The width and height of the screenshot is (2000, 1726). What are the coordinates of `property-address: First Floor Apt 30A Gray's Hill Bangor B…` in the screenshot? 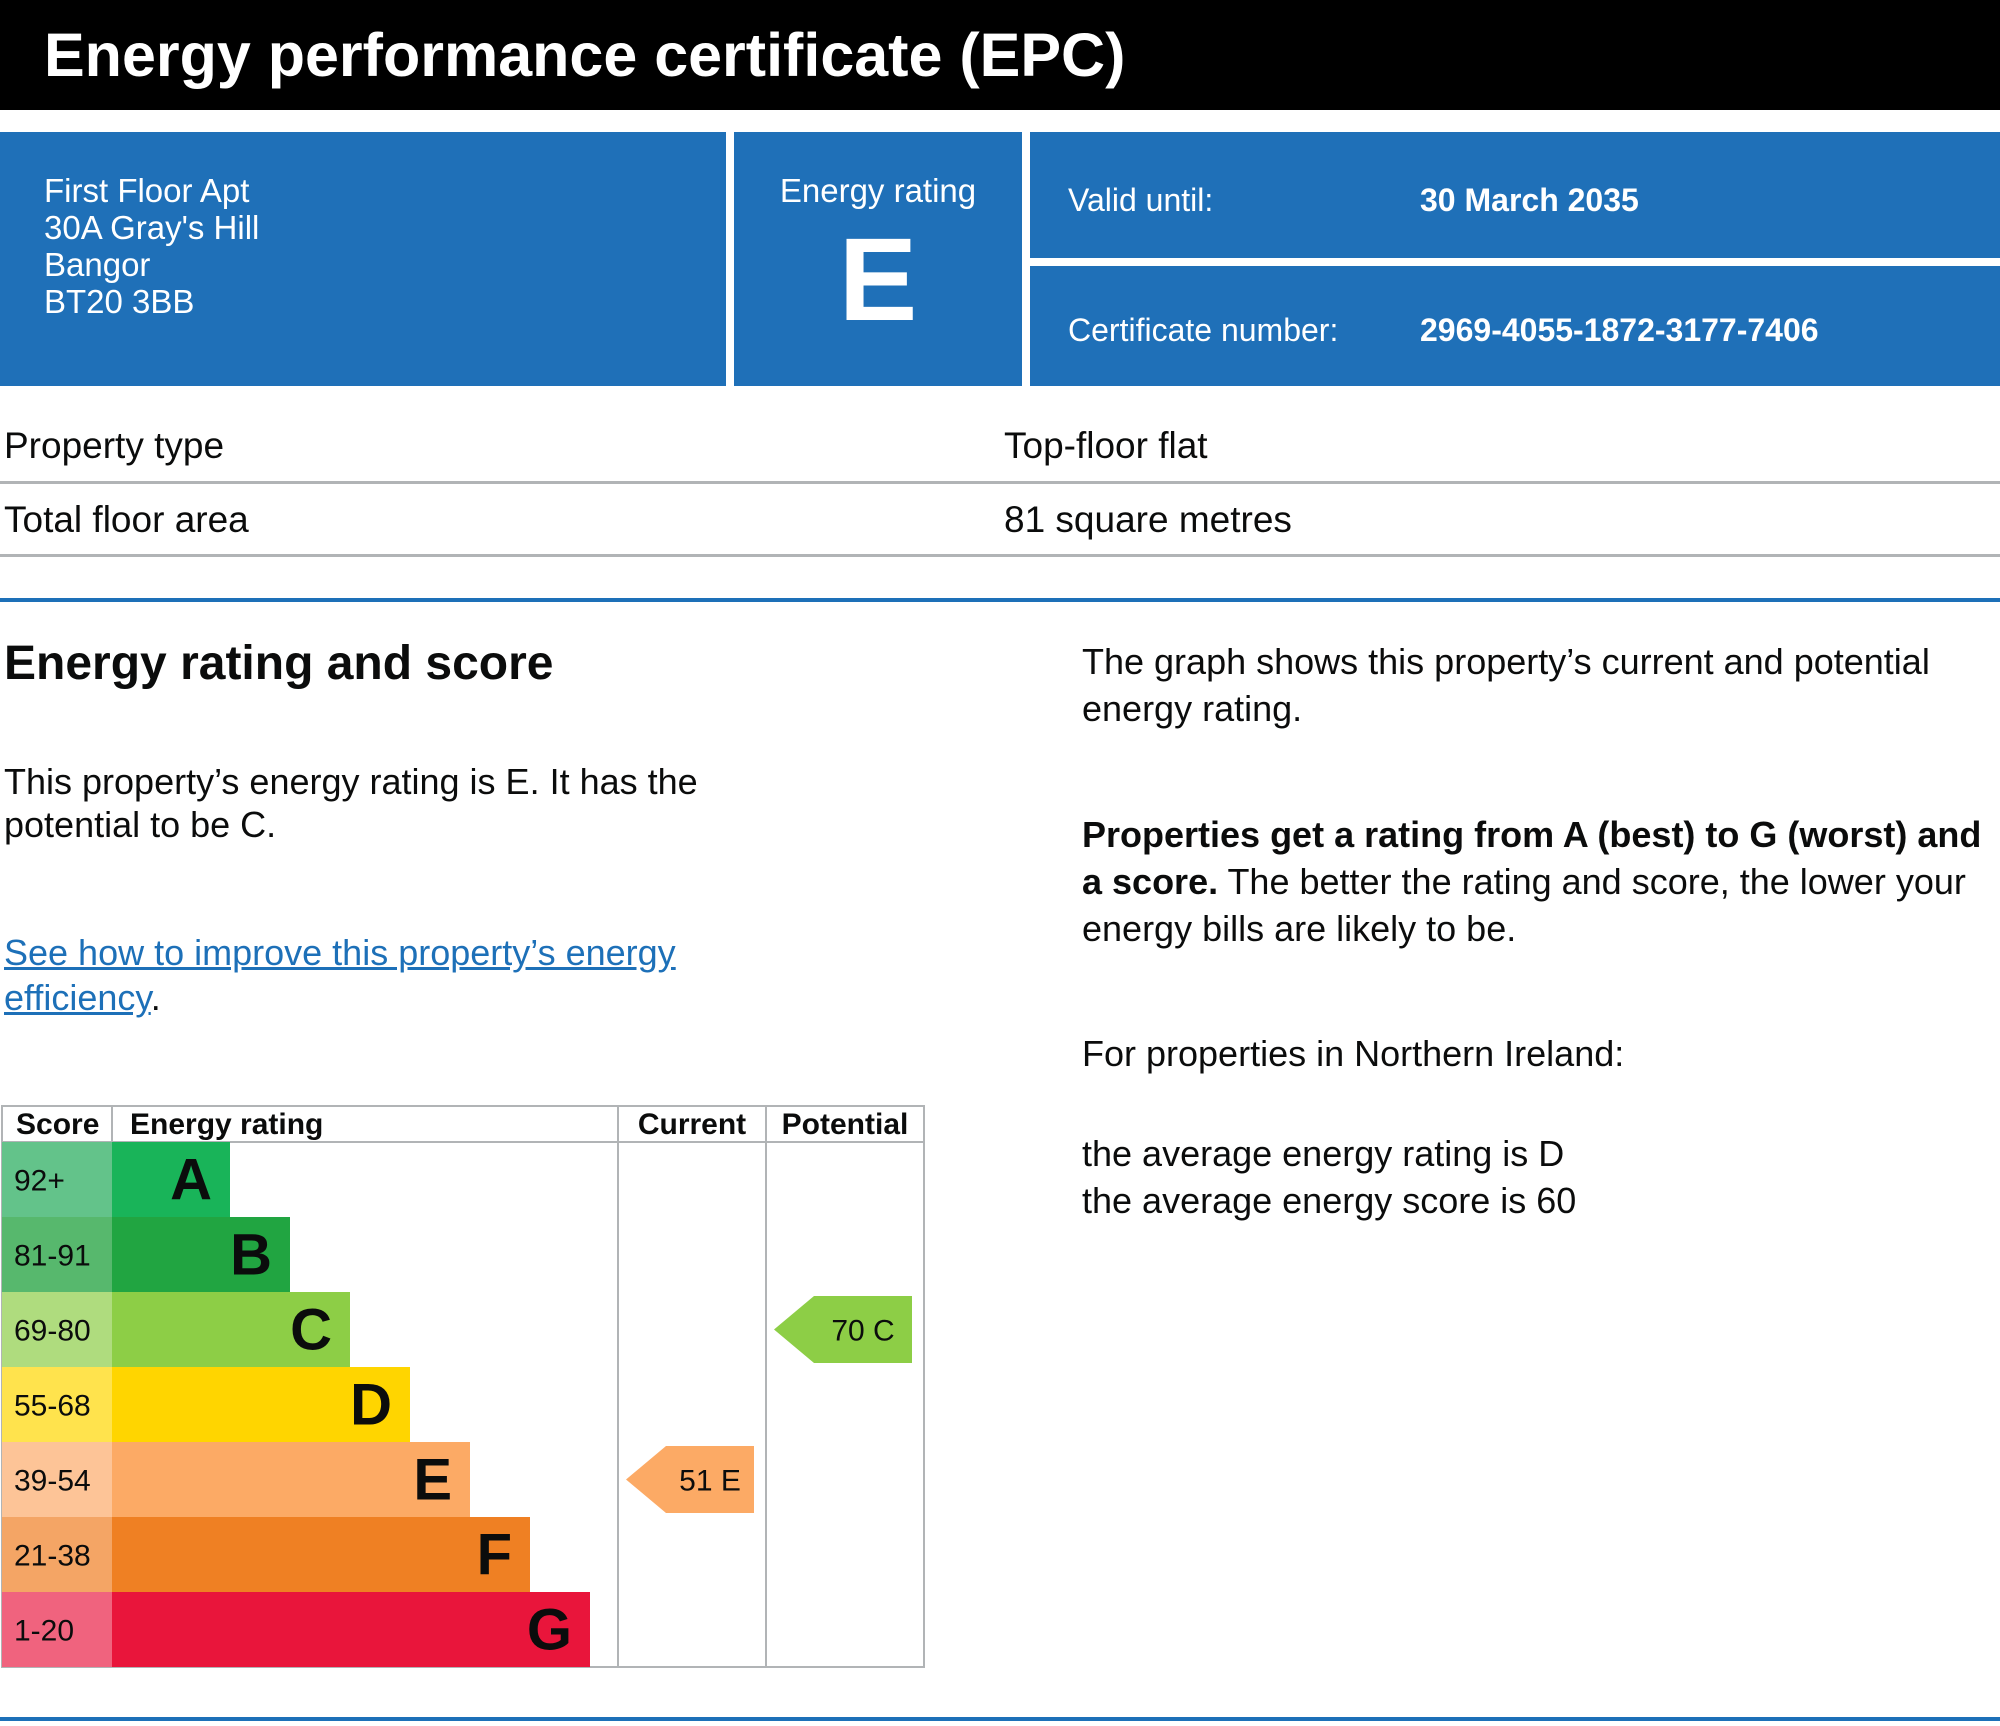 It's located at (151, 246).